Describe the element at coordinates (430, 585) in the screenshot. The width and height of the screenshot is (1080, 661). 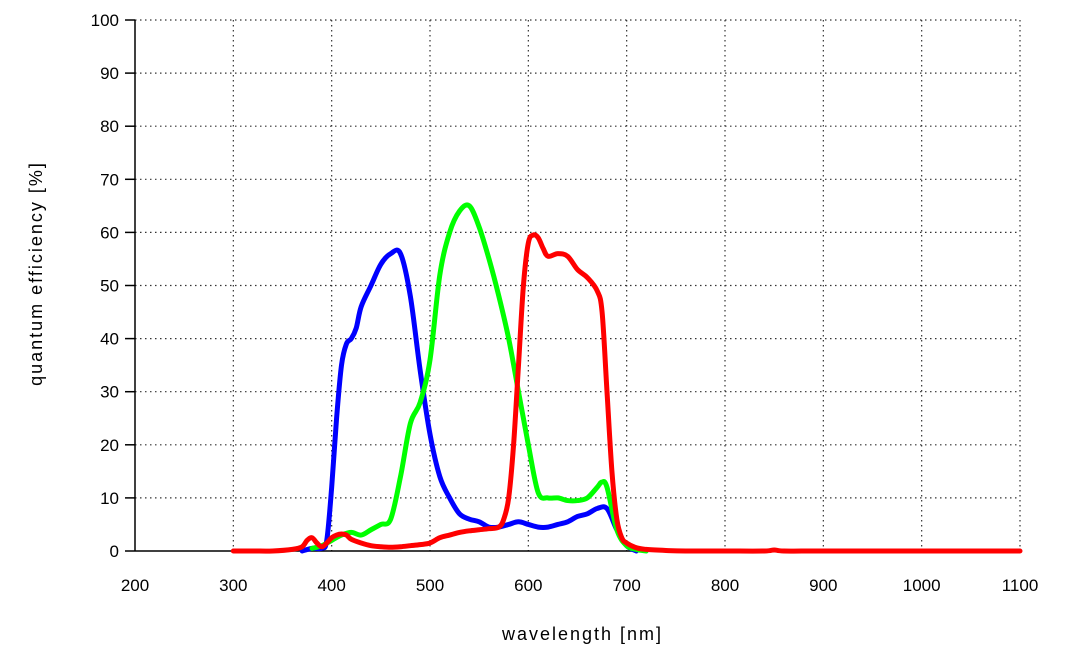
I see `x-tick-label: 500` at that location.